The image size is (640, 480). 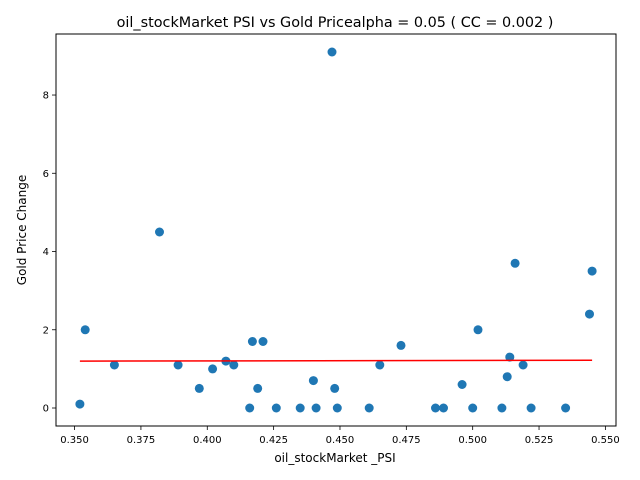 What do you see at coordinates (334, 458) in the screenshot?
I see `x-axis-label: oil_stockMarket _PSI` at bounding box center [334, 458].